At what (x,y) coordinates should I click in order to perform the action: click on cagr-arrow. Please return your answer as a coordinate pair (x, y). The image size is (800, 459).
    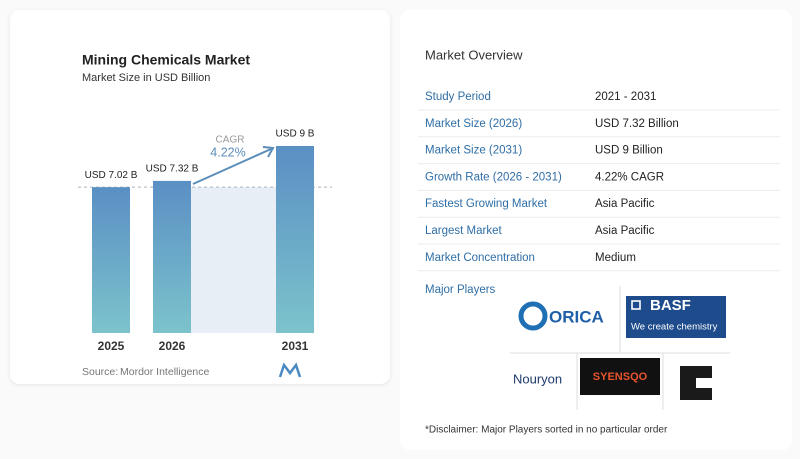
    Looking at the image, I should click on (232, 166).